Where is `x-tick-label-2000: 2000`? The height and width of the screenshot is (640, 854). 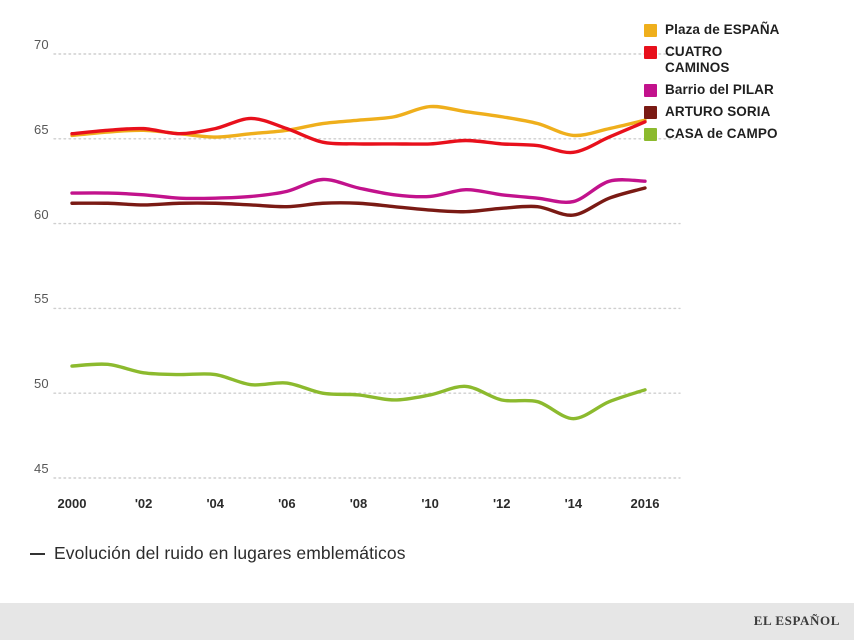
x-tick-label-2000: 2000 is located at coordinates (72, 503).